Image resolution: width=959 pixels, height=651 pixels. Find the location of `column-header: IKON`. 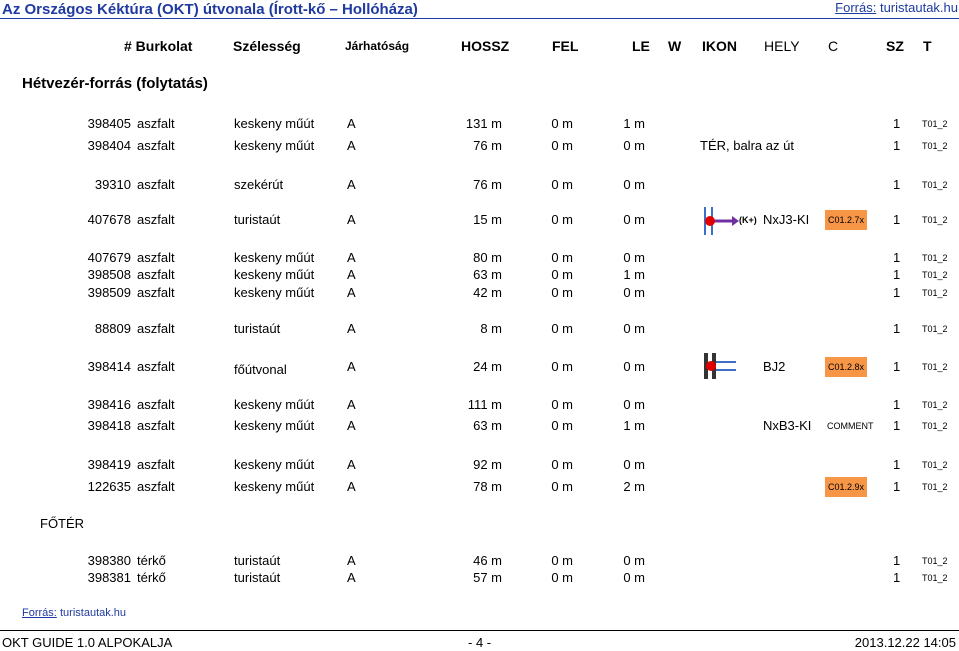

column-header: IKON is located at coordinates (719, 46).